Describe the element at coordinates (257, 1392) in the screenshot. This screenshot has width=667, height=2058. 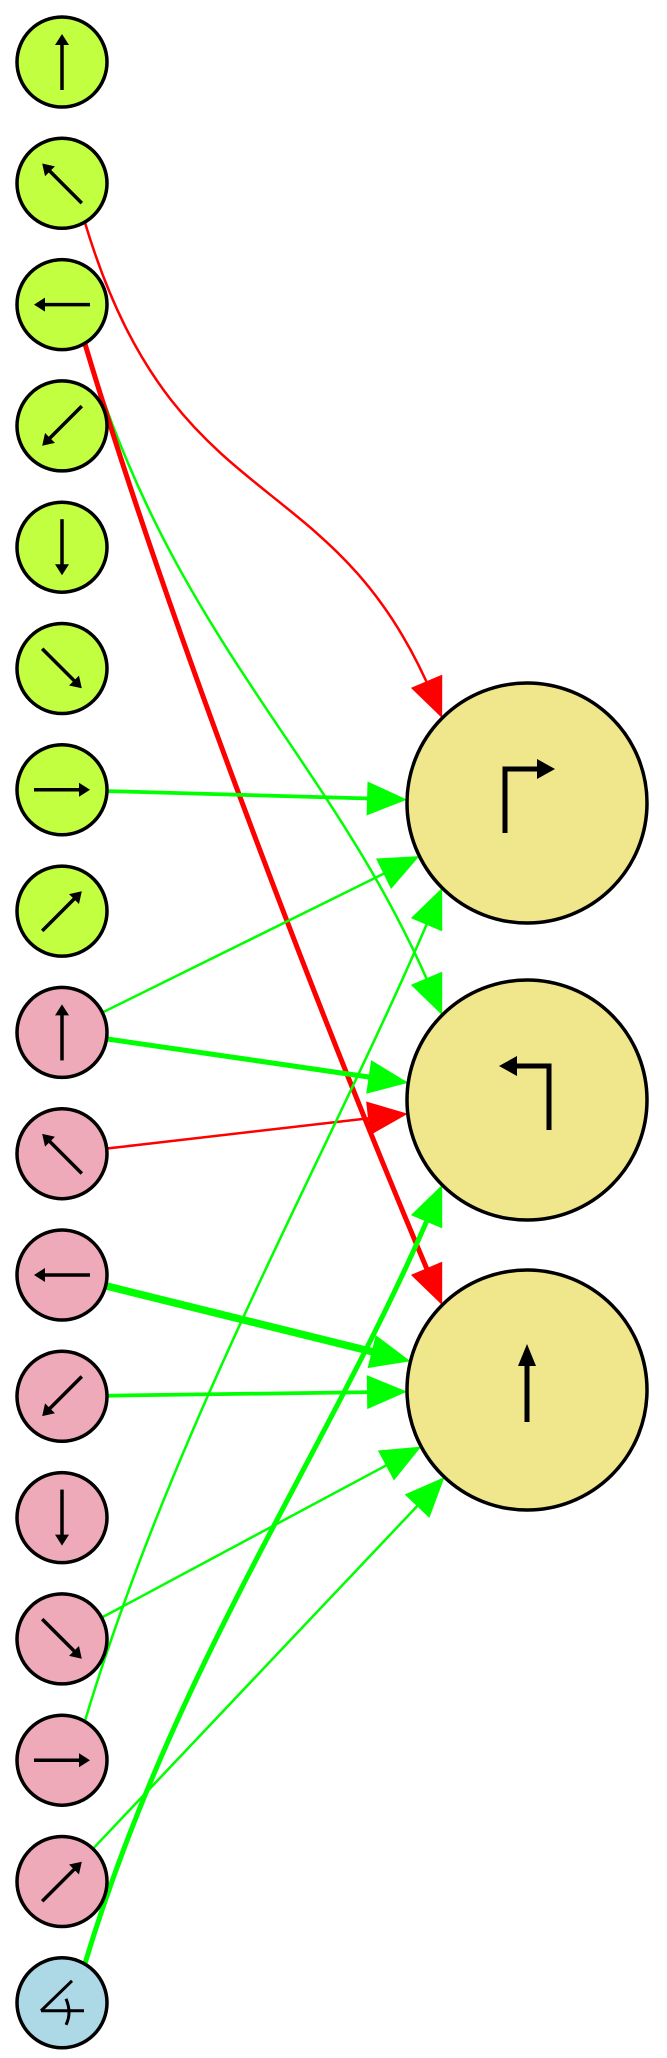
I see `connection-p3-o2` at that location.